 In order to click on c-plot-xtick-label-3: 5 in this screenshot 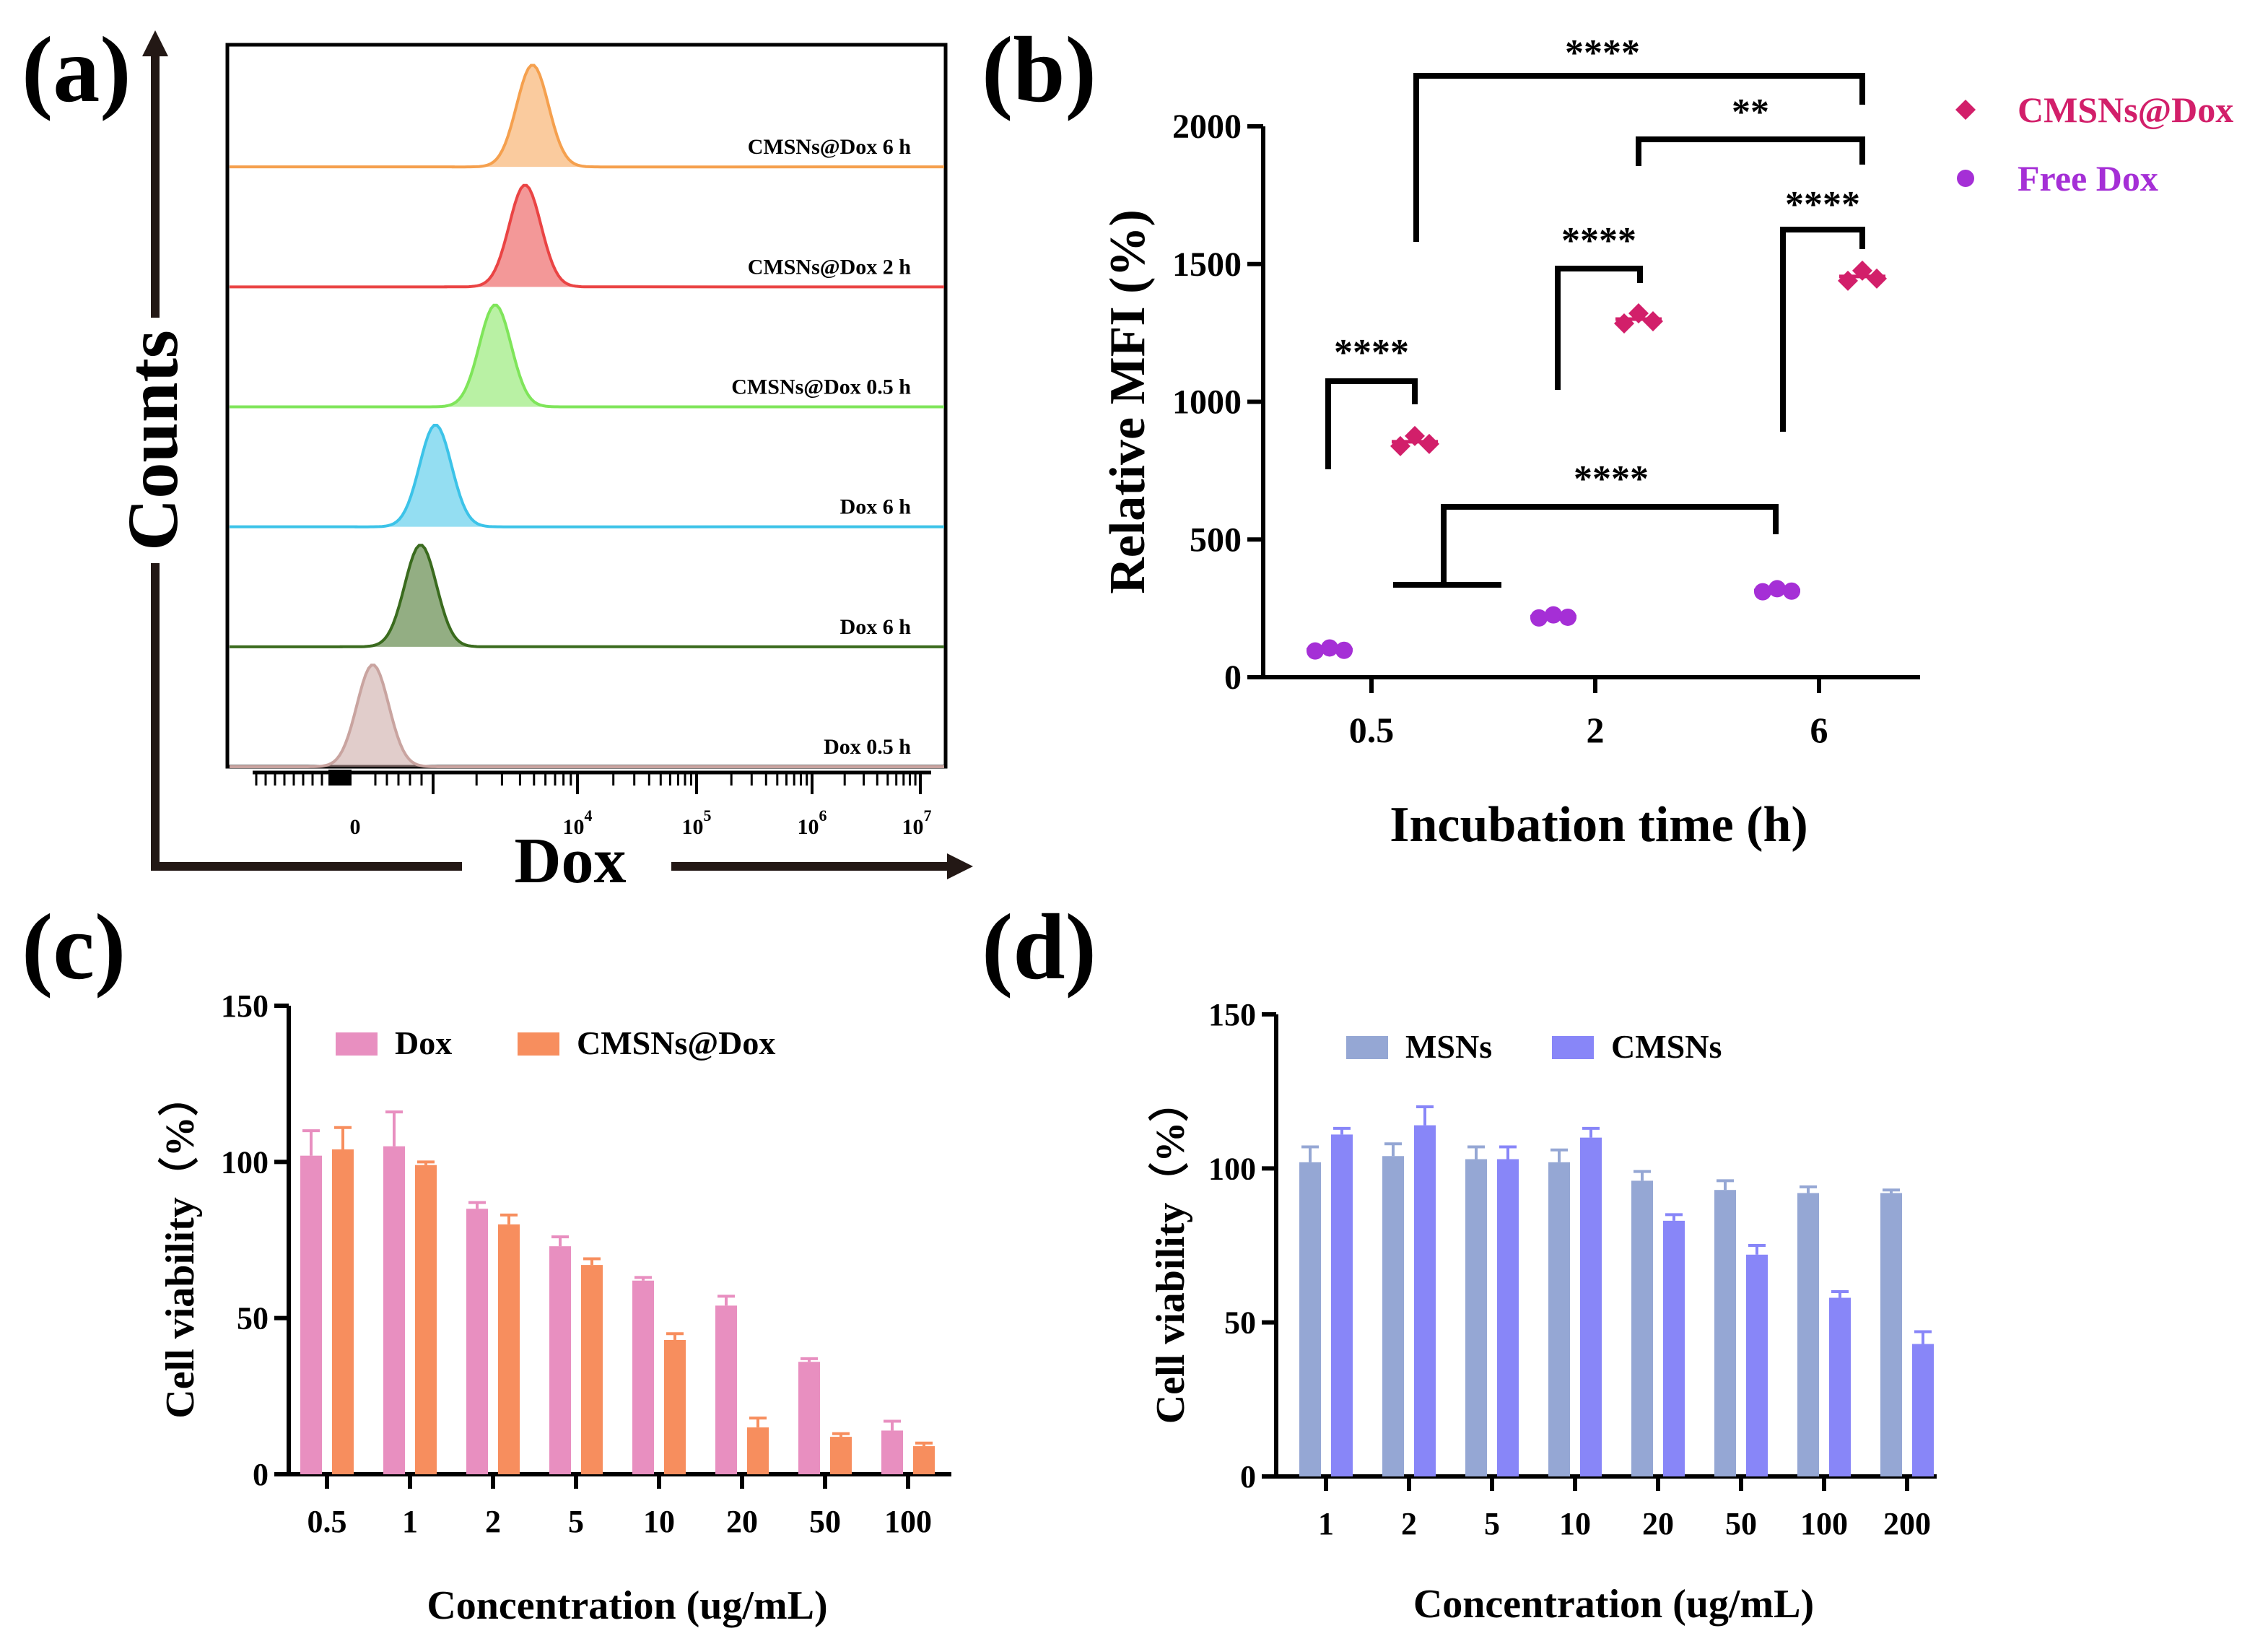, I will do `click(576, 1521)`.